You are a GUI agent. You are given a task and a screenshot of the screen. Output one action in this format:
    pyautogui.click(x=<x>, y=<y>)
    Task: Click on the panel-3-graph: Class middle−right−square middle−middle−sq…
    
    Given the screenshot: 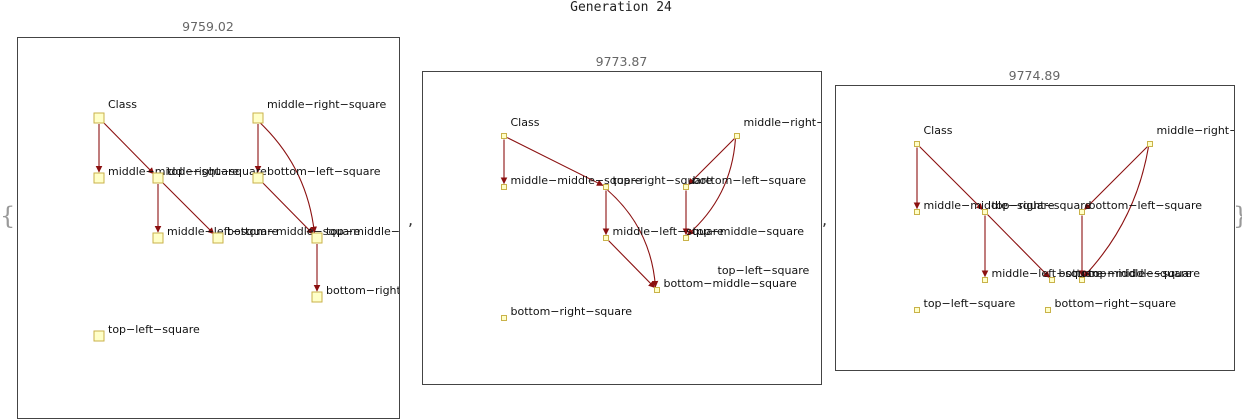 What is the action you would take?
    pyautogui.click(x=1074, y=218)
    